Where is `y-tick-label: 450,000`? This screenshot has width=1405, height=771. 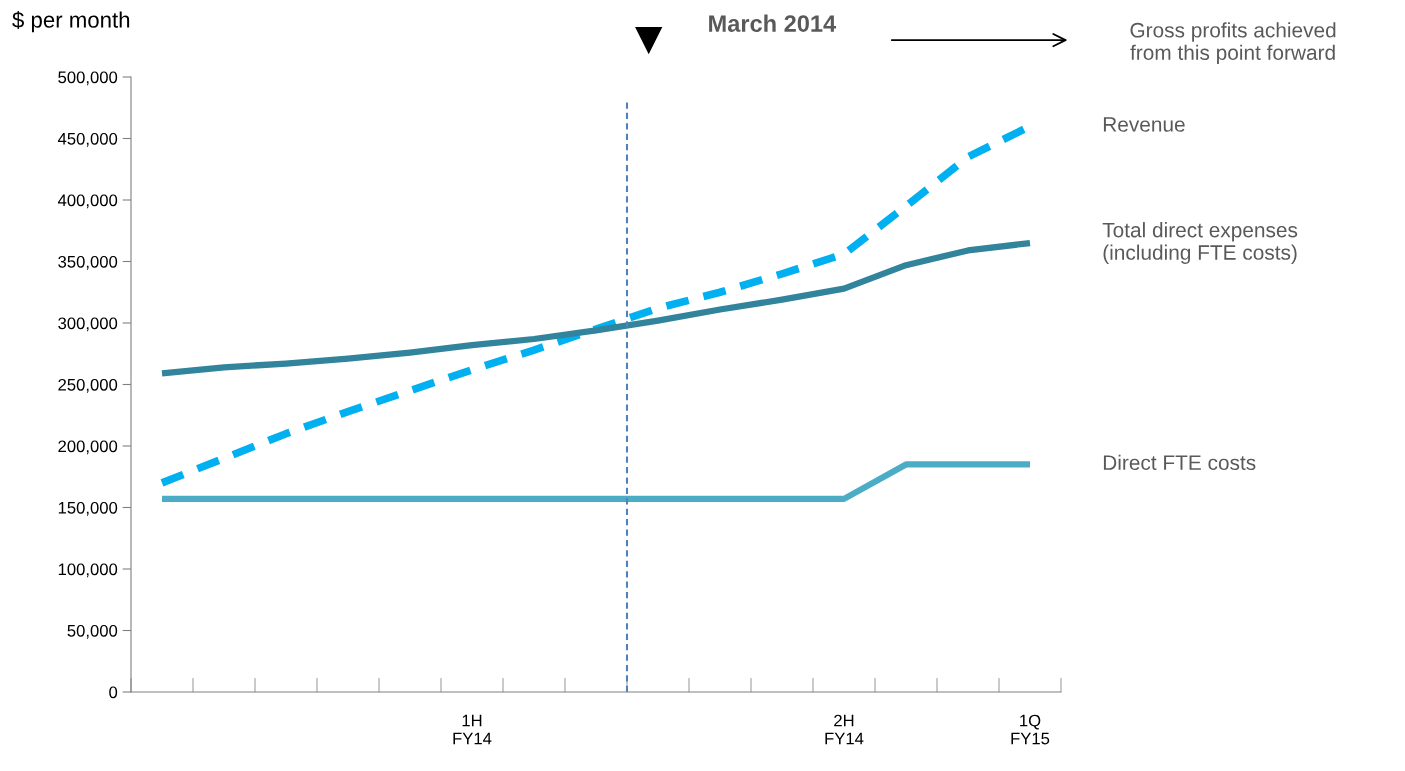 y-tick-label: 450,000 is located at coordinates (87, 139).